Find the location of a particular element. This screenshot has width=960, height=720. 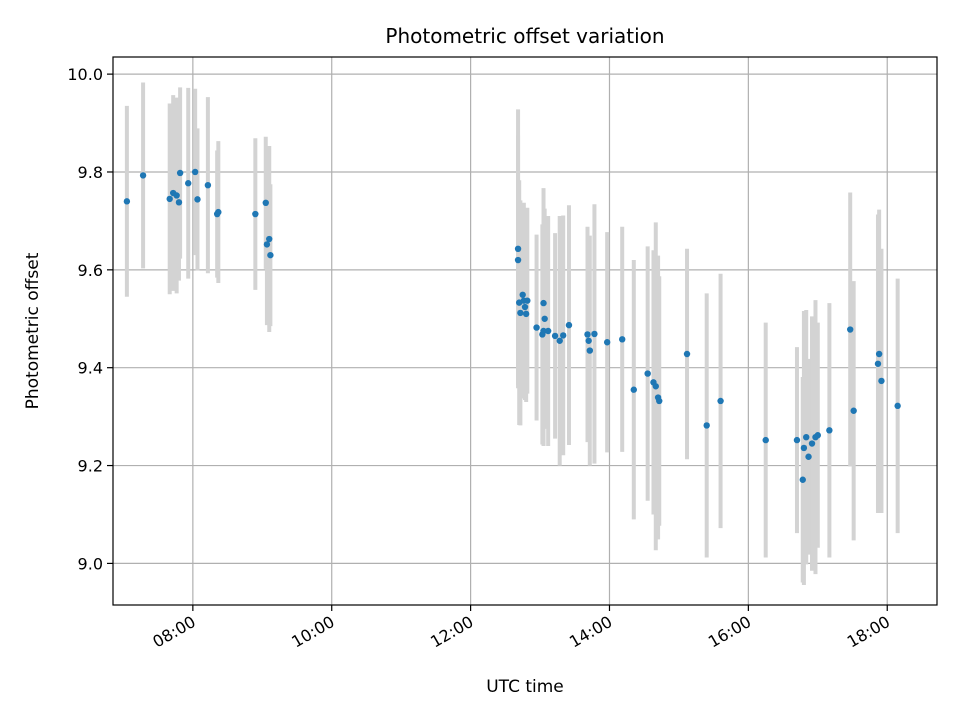

y-tick-label: 9.8 is located at coordinates (90, 172).